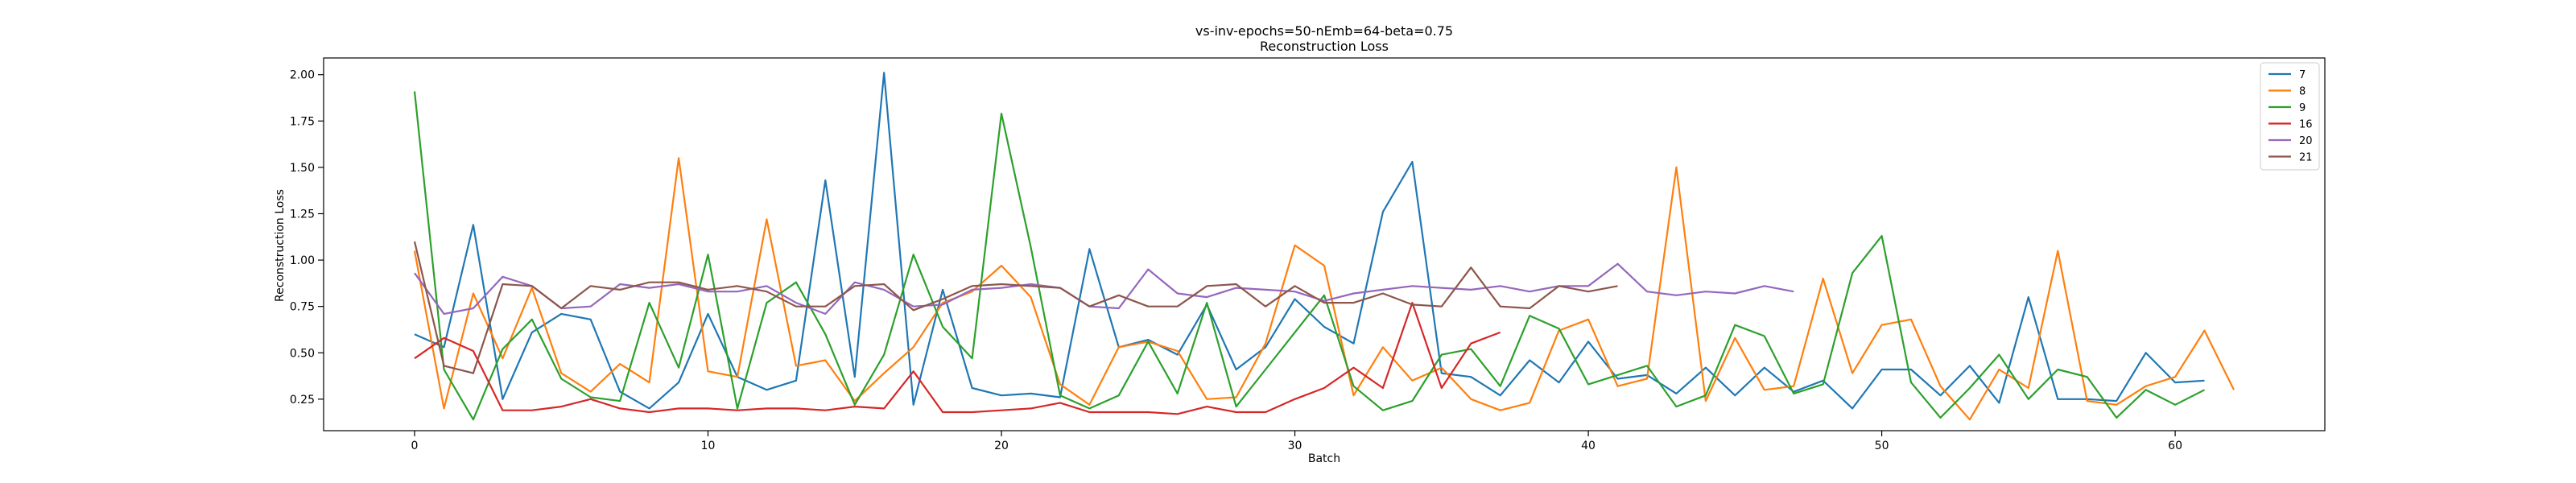  I want to click on x-tick-label: 50, so click(1882, 446).